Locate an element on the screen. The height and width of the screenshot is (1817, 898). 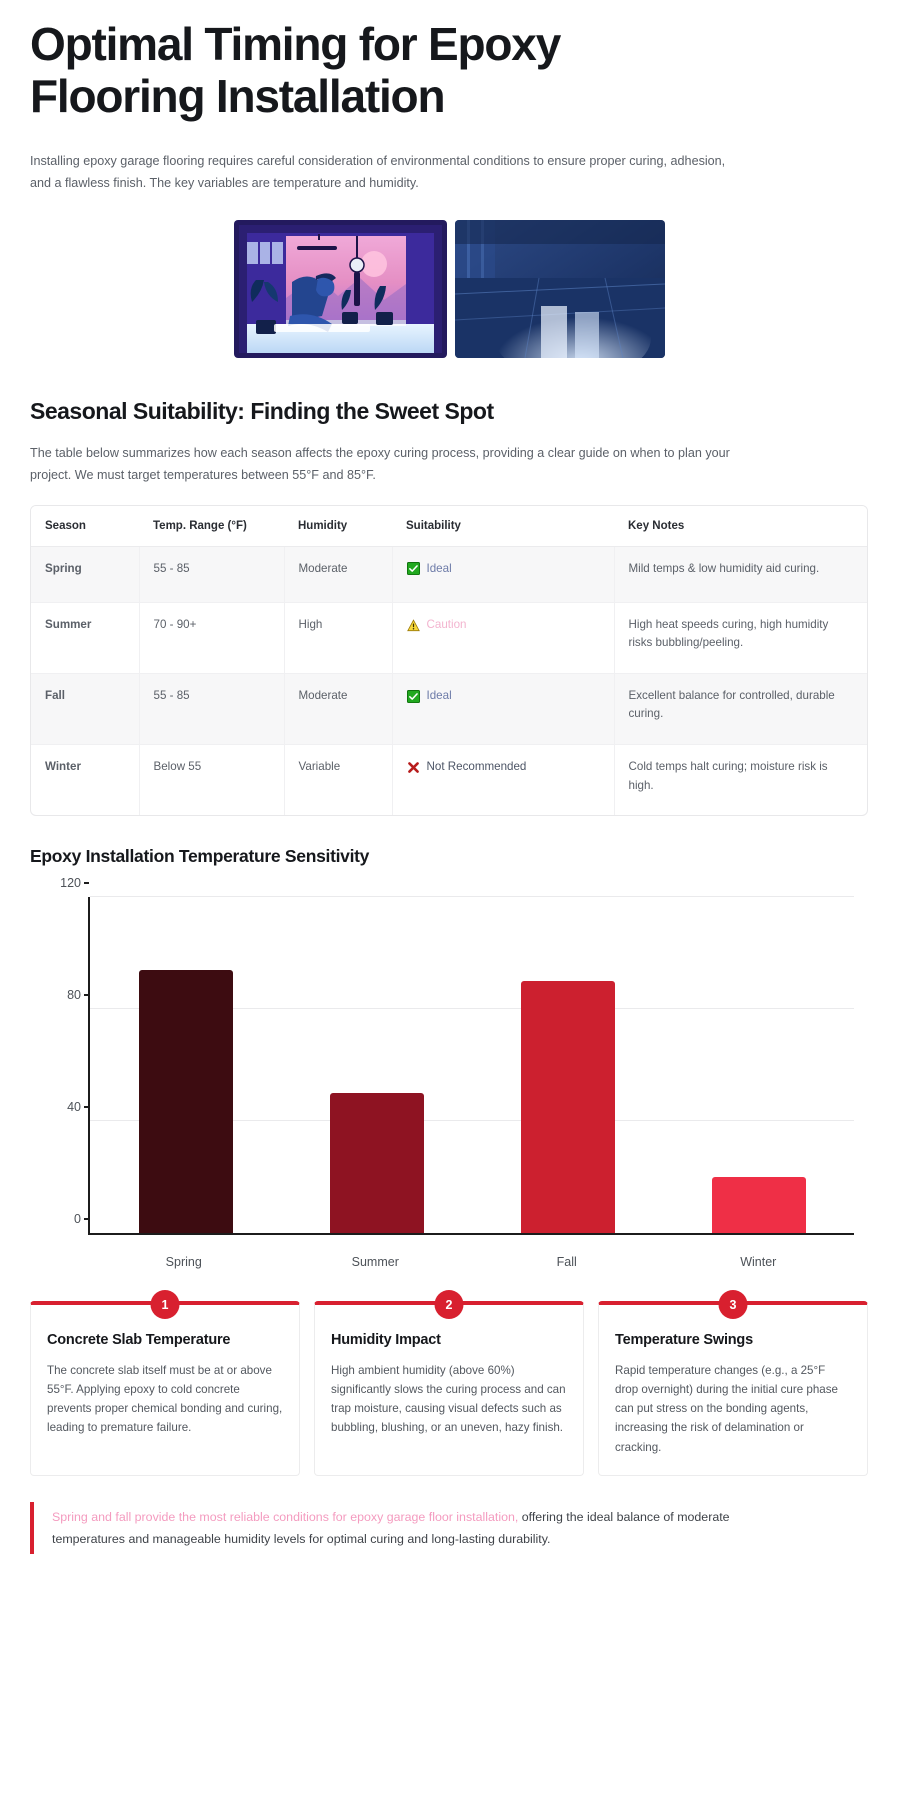
illustration-worker-installing-epoxy-floor-in-garage is located at coordinates (340, 289).